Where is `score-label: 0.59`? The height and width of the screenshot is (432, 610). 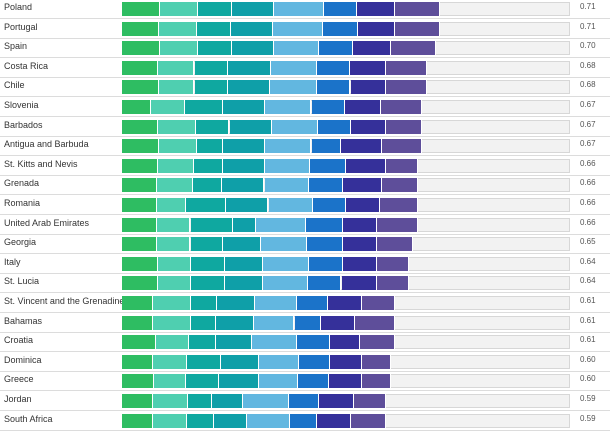
score-label: 0.59 is located at coordinates (588, 398).